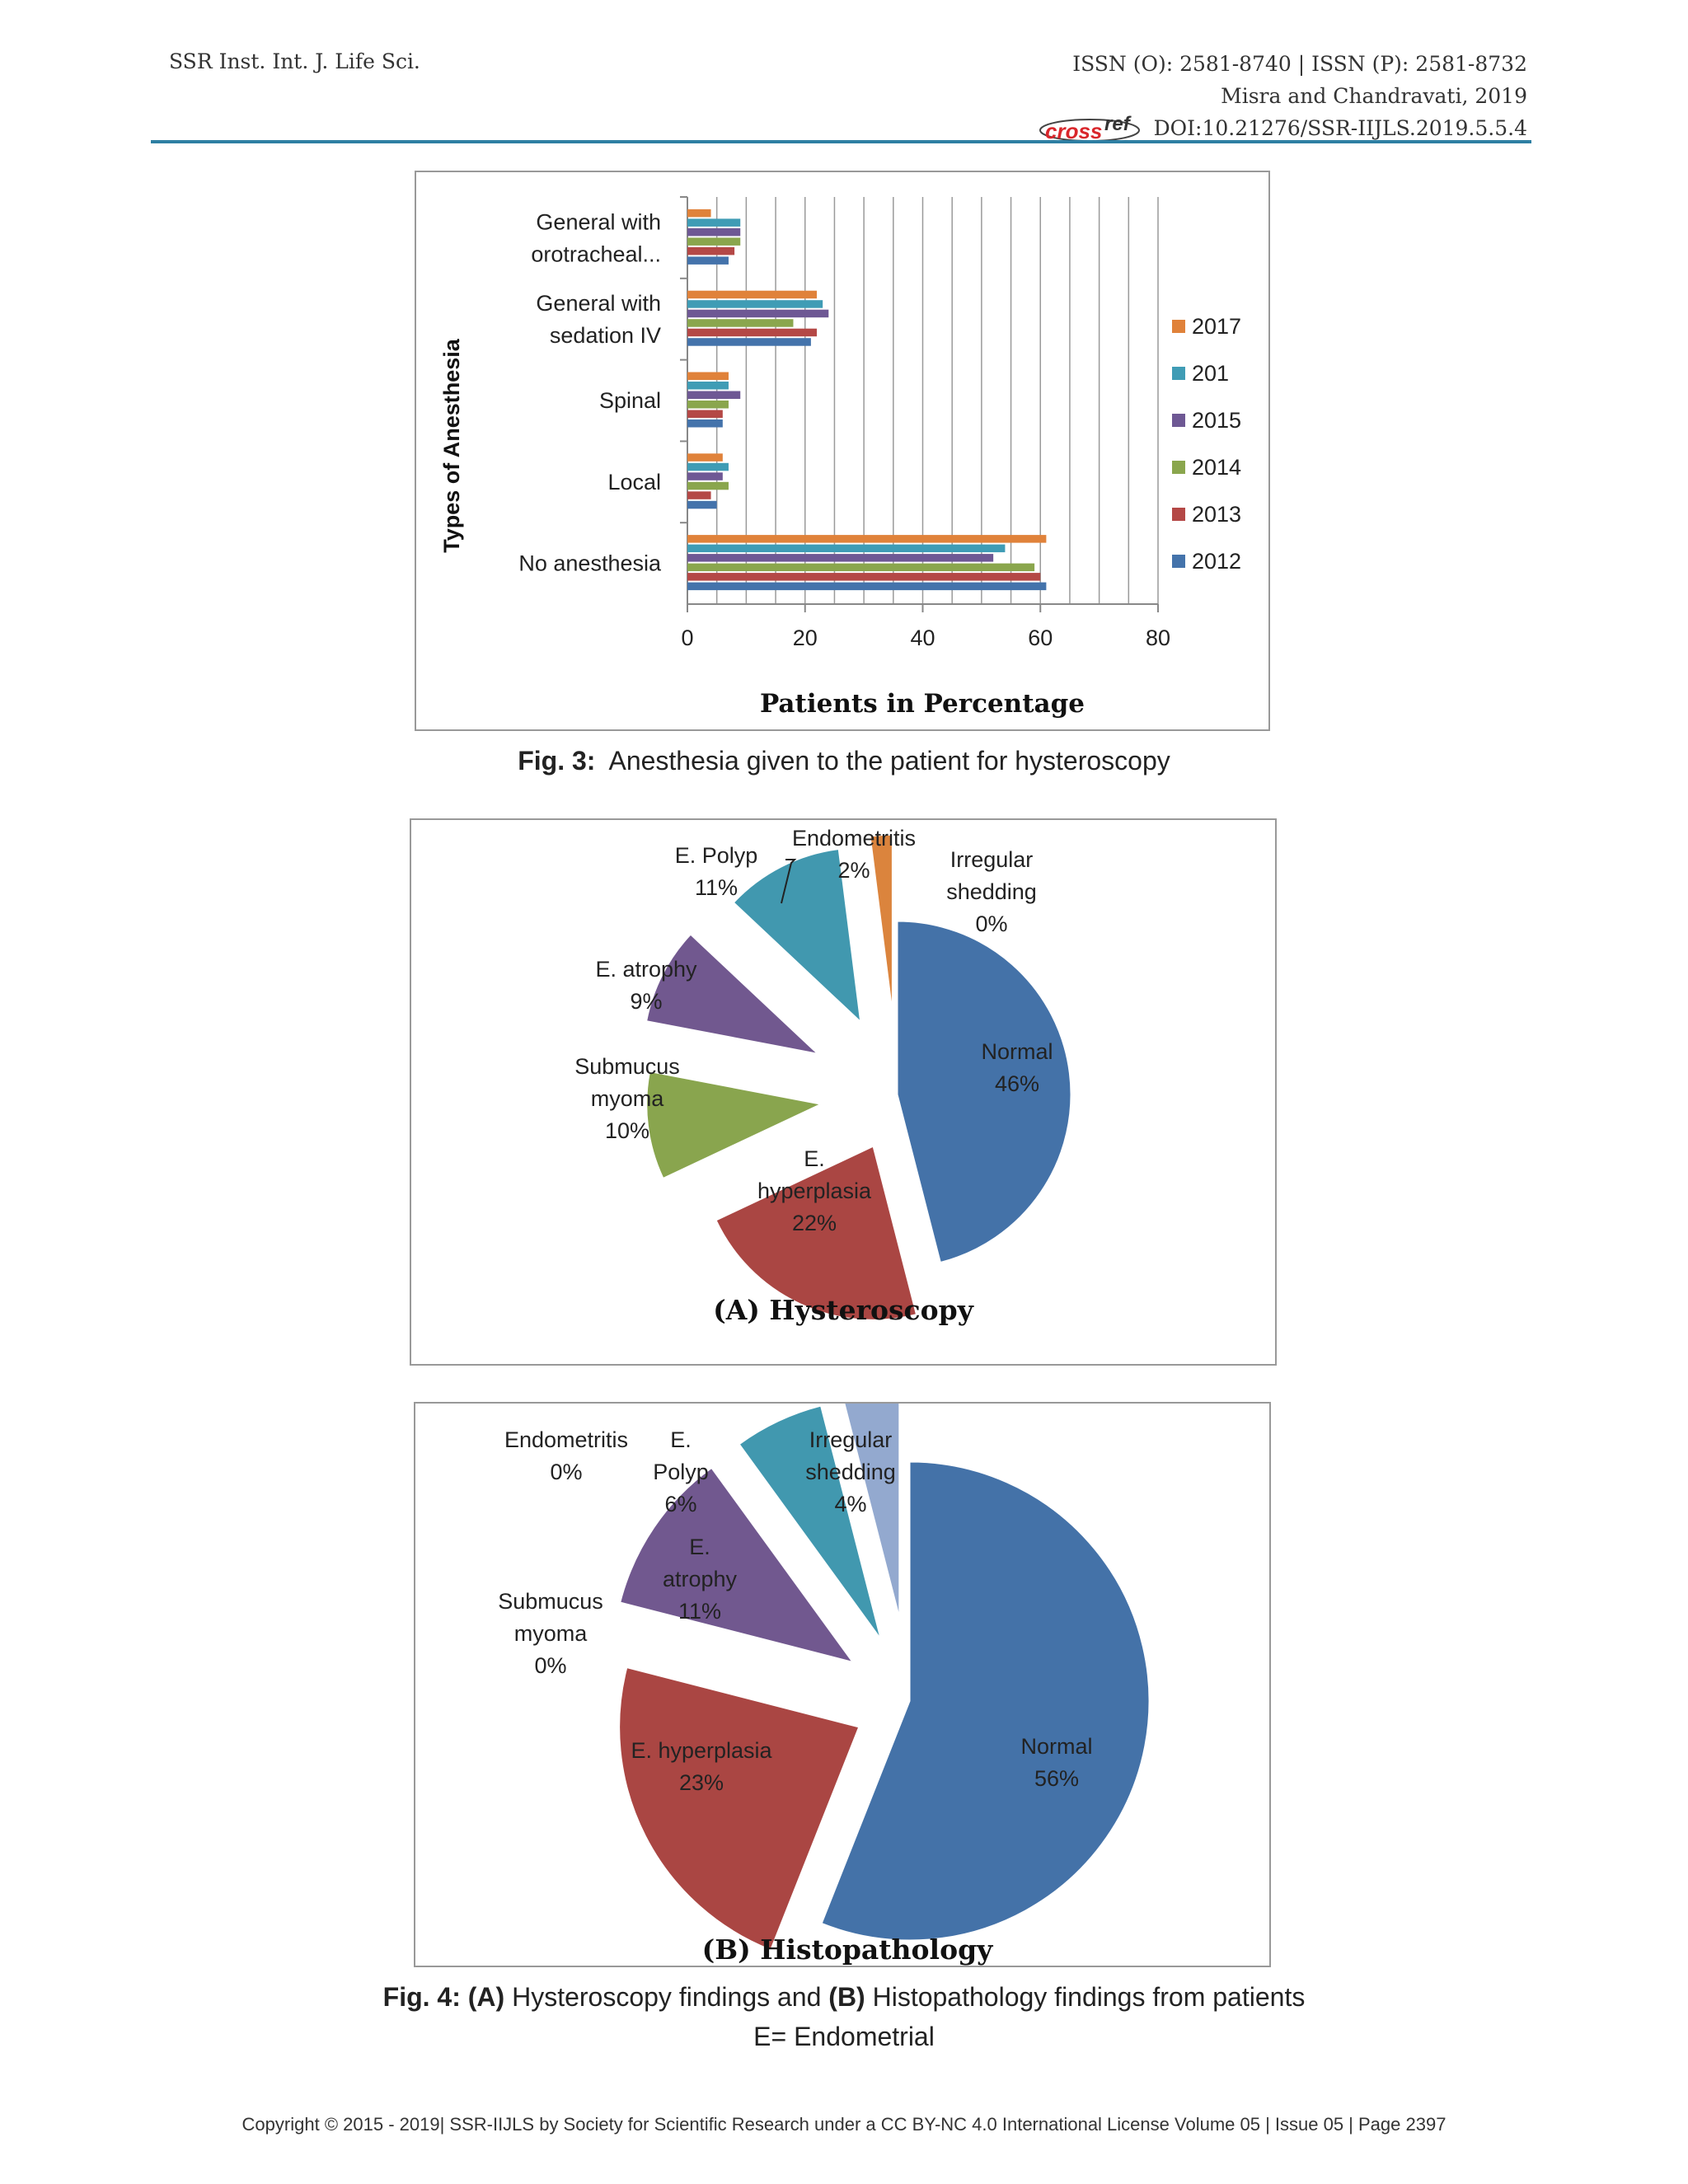  I want to click on pie-label: Normal 46%, so click(1017, 1067).